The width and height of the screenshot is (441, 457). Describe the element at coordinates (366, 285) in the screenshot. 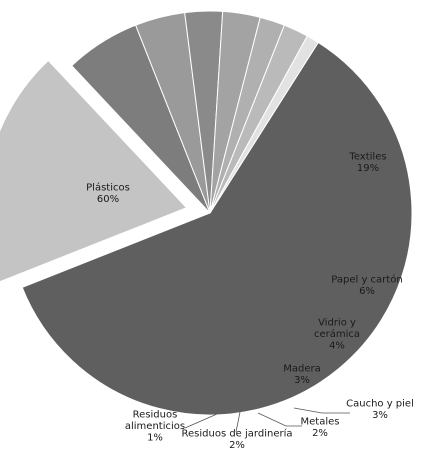

I see `label-papel-y-carton: Papel y cartón 6%` at that location.